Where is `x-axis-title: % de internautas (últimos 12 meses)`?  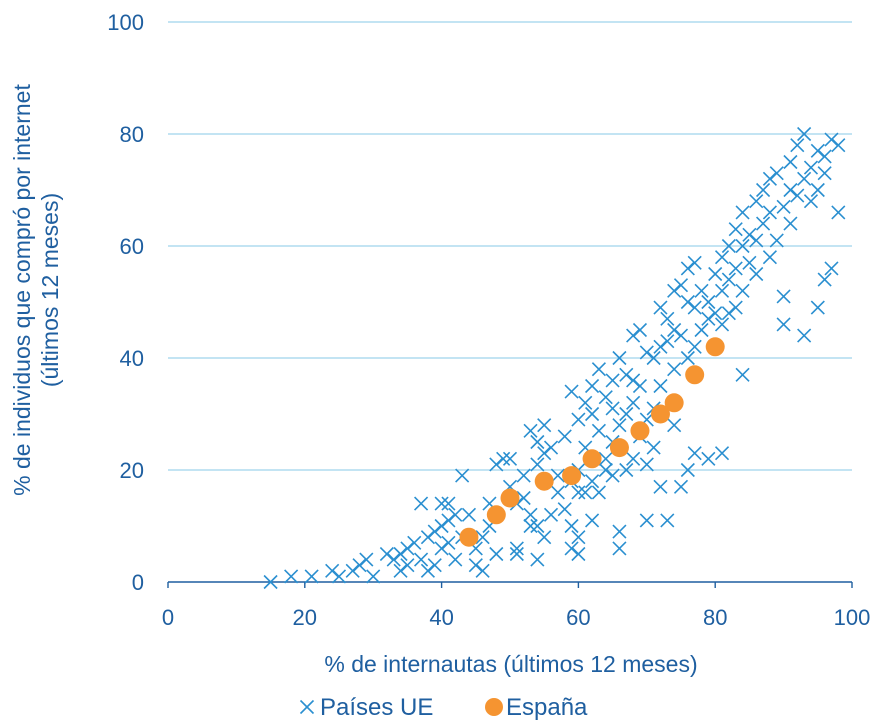 x-axis-title: % de internautas (últimos 12 meses) is located at coordinates (510, 664).